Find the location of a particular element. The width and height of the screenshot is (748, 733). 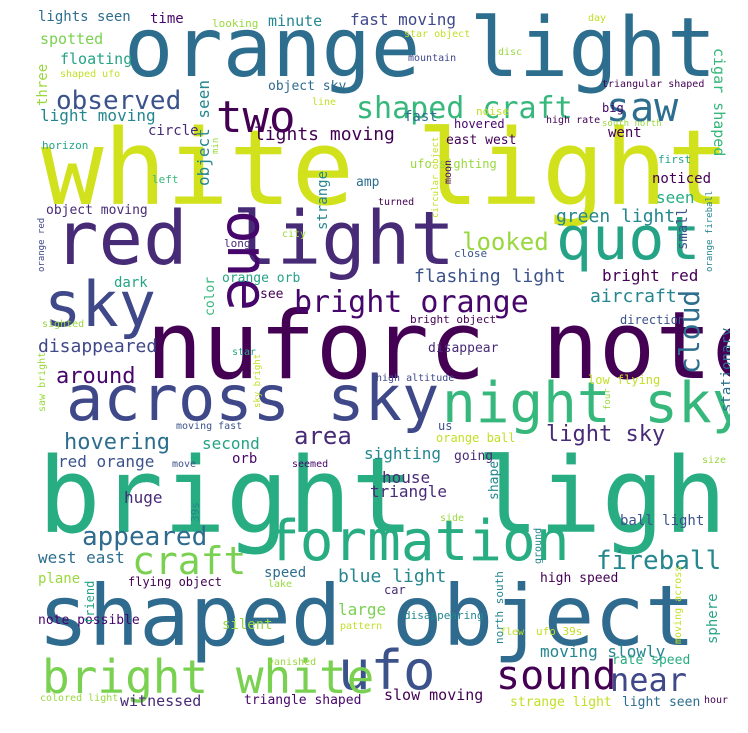

word-going: going is located at coordinates (474, 456).